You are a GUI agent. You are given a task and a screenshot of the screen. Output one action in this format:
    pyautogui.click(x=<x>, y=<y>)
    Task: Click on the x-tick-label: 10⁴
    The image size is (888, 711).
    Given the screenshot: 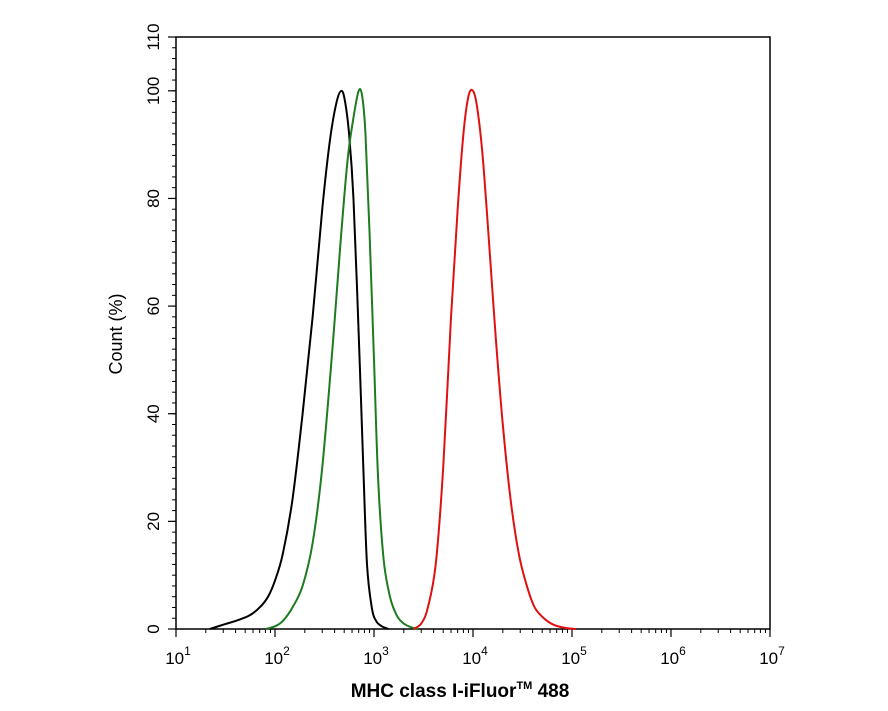 What is the action you would take?
    pyautogui.click(x=475, y=656)
    